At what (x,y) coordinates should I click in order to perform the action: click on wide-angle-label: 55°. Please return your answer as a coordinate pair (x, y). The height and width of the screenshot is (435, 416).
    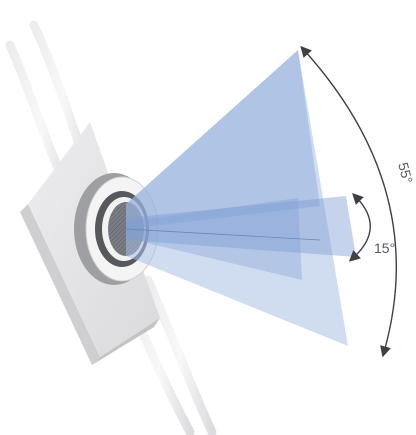
    Looking at the image, I should click on (405, 173).